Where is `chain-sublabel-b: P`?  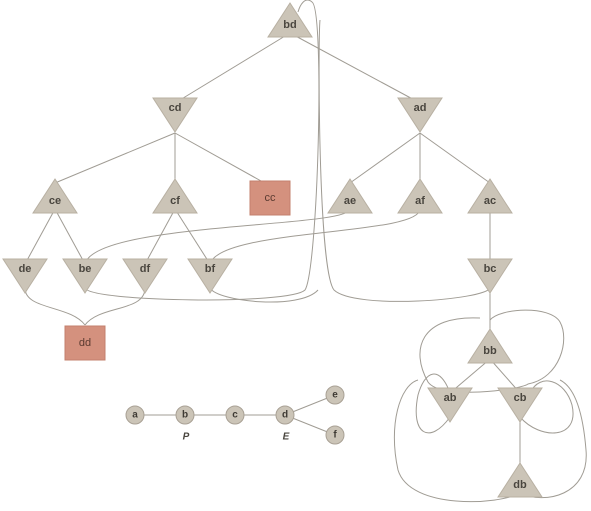
chain-sublabel-b: P is located at coordinates (186, 437).